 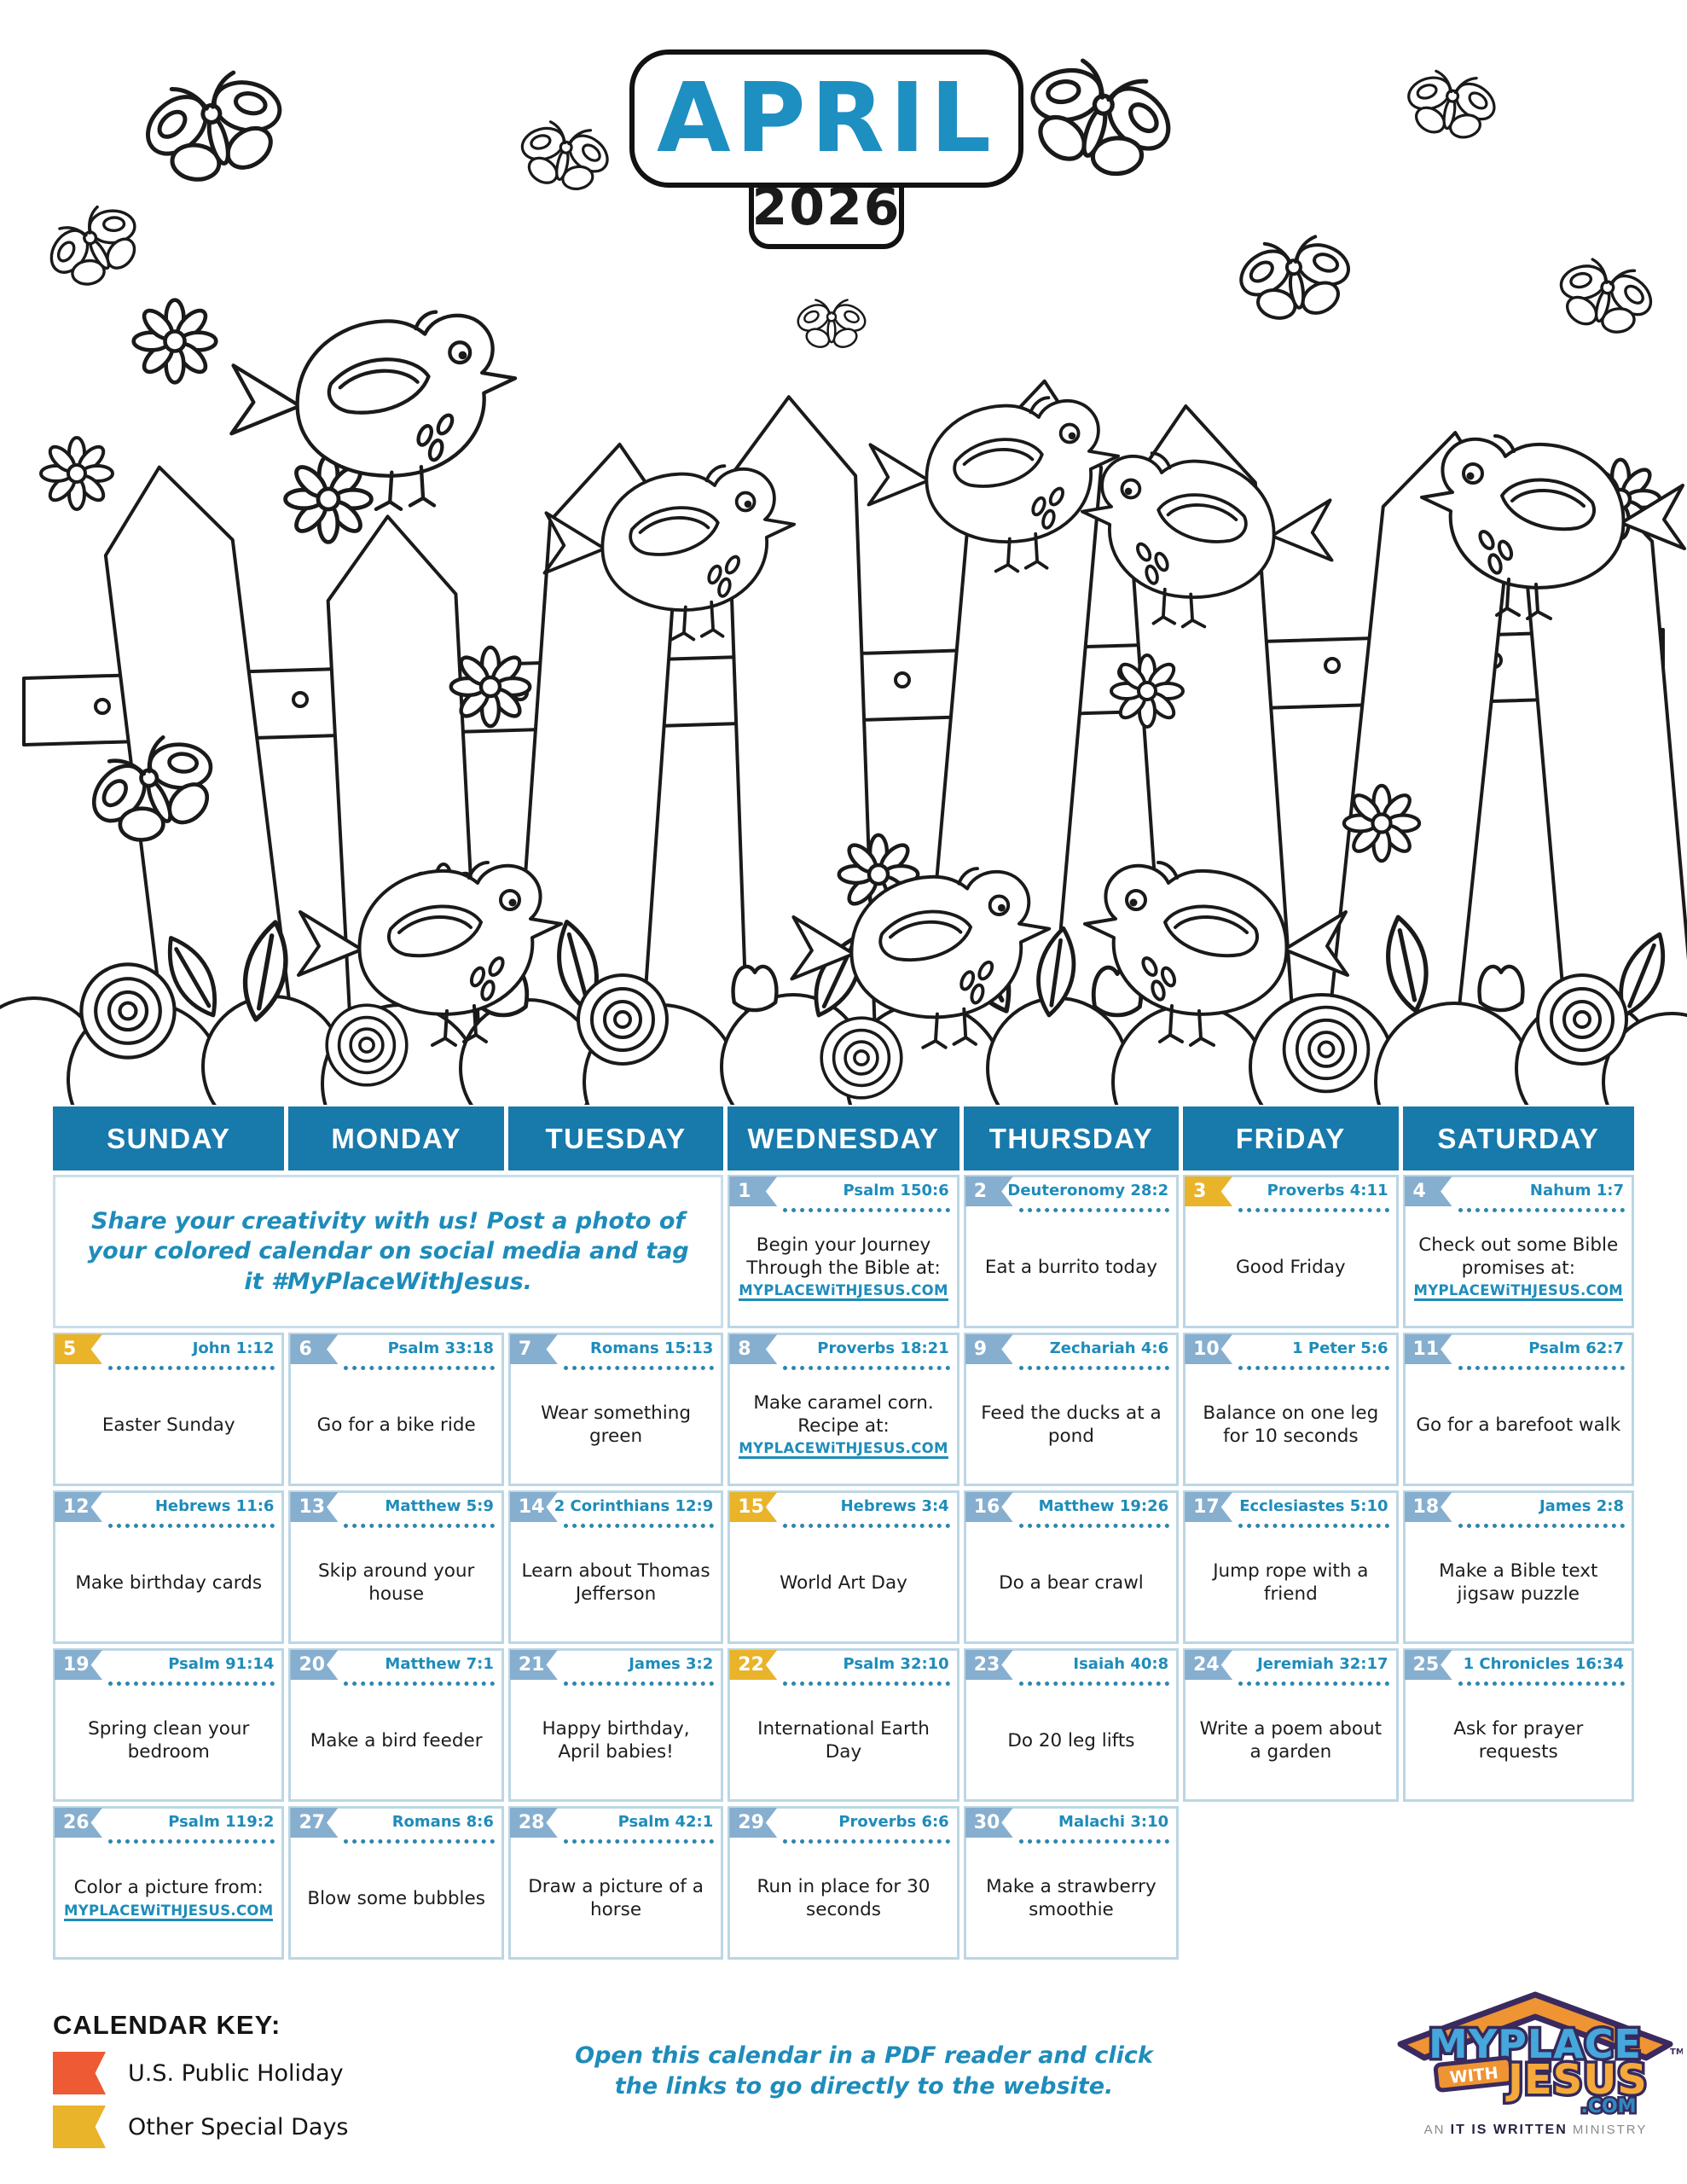 What do you see at coordinates (1209, 1665) in the screenshot?
I see `day-24-number-badge: 24` at bounding box center [1209, 1665].